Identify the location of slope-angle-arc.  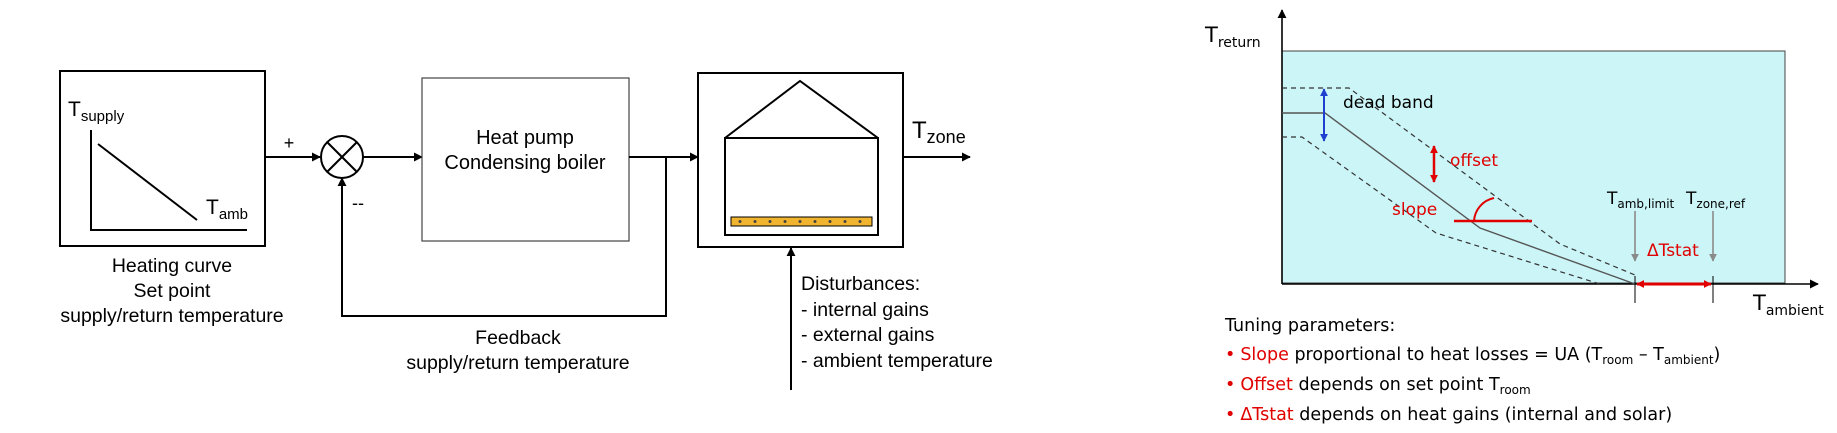
(1484, 209).